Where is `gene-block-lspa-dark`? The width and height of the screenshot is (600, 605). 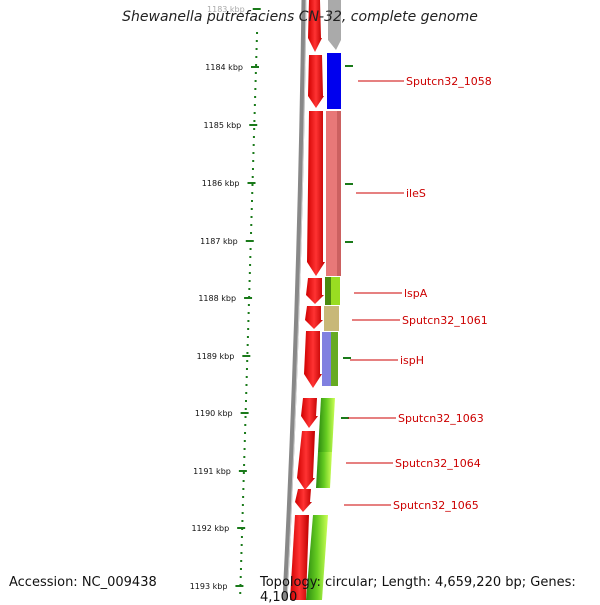
gene-block-lspa-dark is located at coordinates (328, 291).